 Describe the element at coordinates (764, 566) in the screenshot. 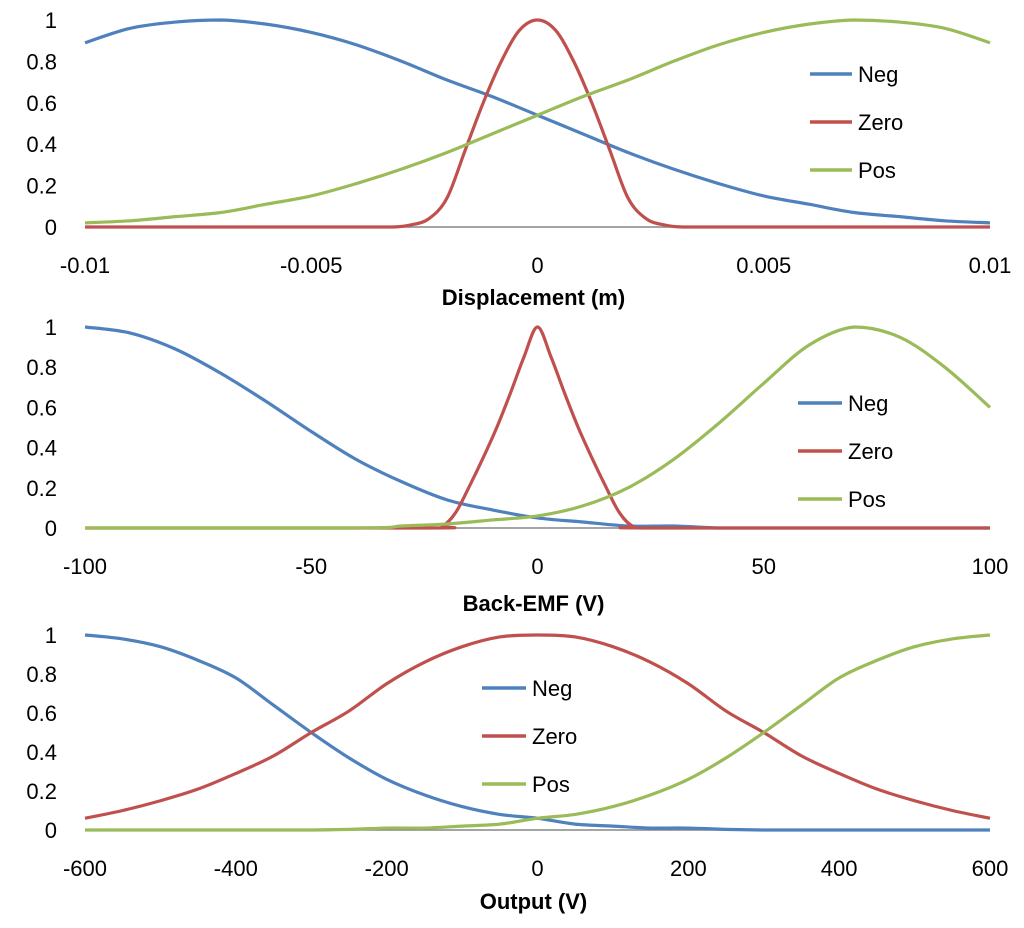

I see `x-tick-label: 50` at that location.